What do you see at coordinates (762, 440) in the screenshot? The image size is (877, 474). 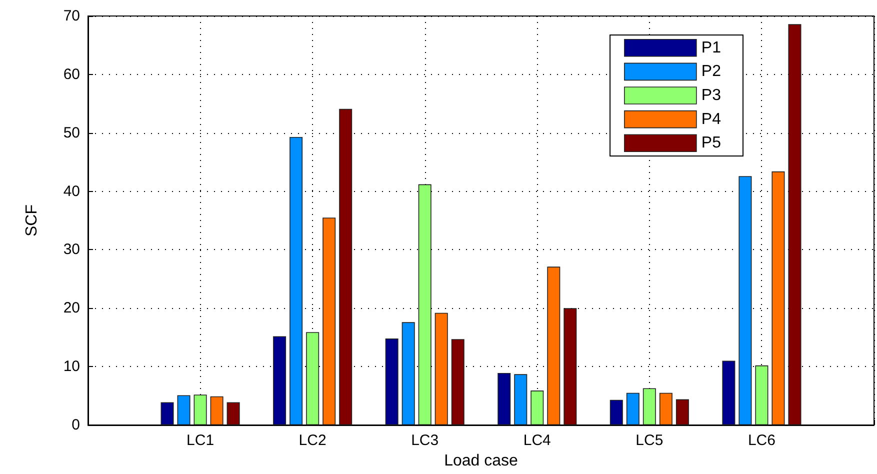 I see `x-tick-label: LC6` at bounding box center [762, 440].